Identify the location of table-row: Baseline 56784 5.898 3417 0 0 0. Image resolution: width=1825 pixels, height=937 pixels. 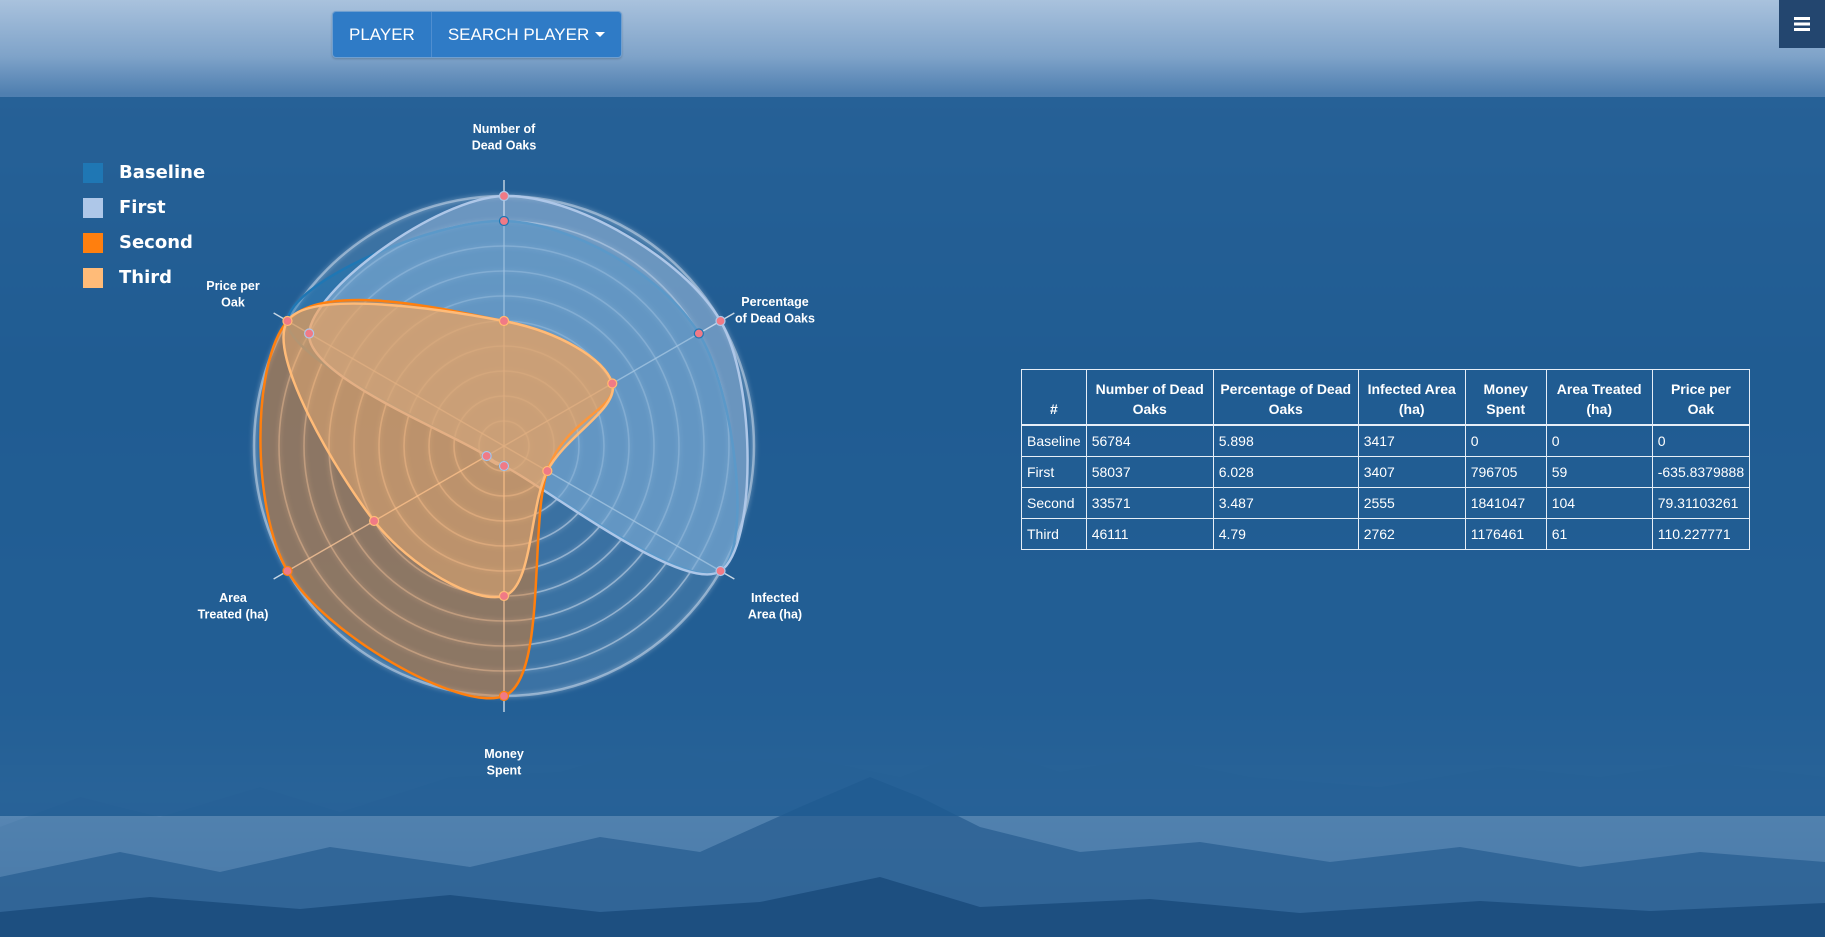
(1386, 440).